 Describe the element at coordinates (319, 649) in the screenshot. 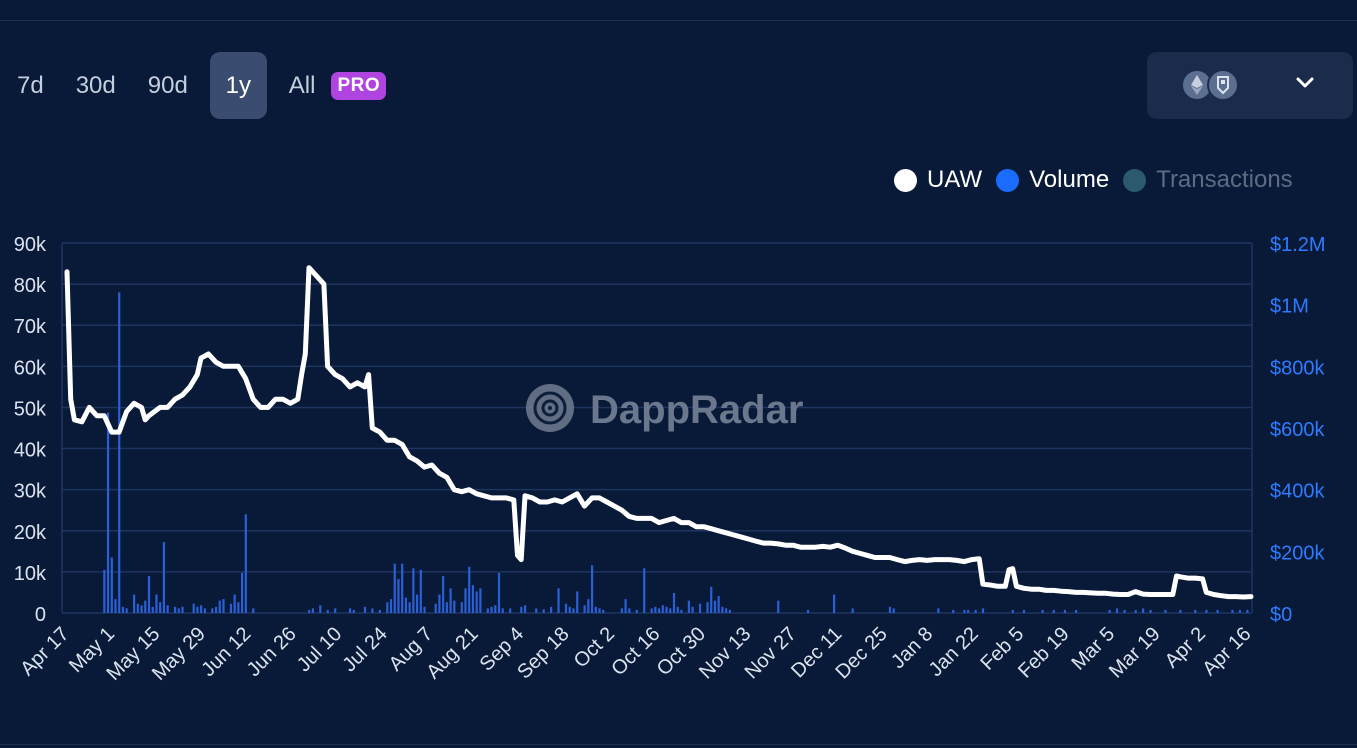

I see `x-tick-label: Jul 10` at that location.